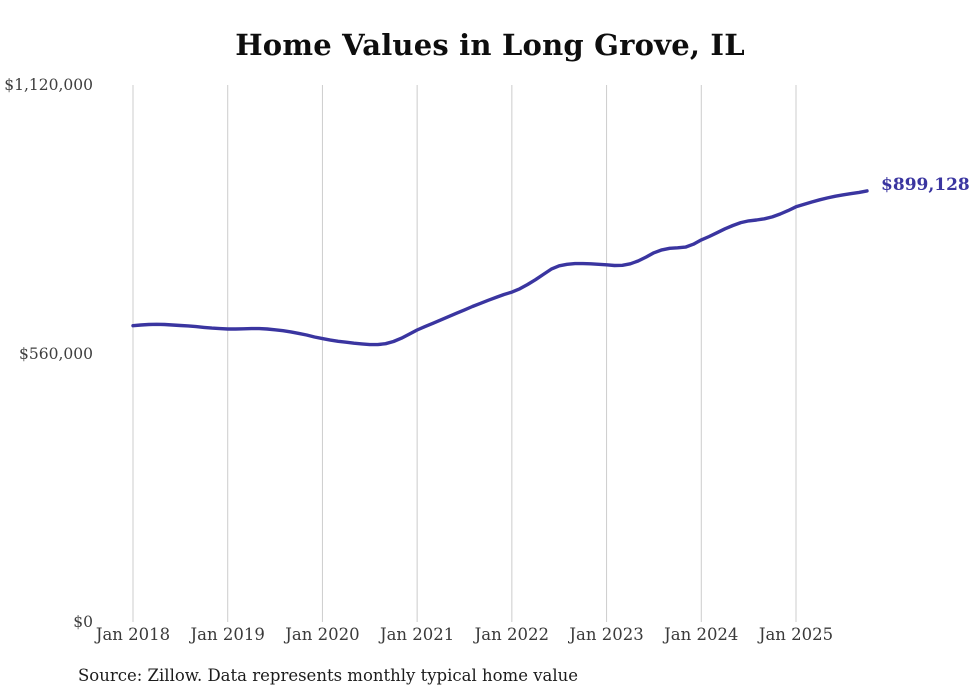  Describe the element at coordinates (606, 634) in the screenshot. I see `x-axis-tick-label: Jan 2023` at that location.